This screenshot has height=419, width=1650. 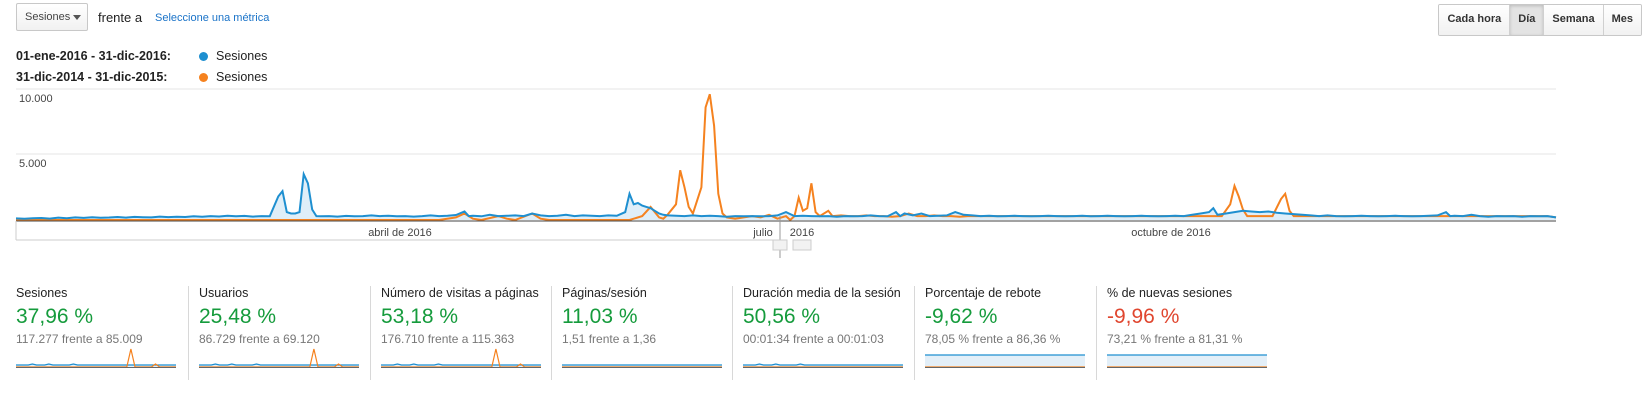 I want to click on scorecard-title: Páginas/sesión, so click(x=604, y=293).